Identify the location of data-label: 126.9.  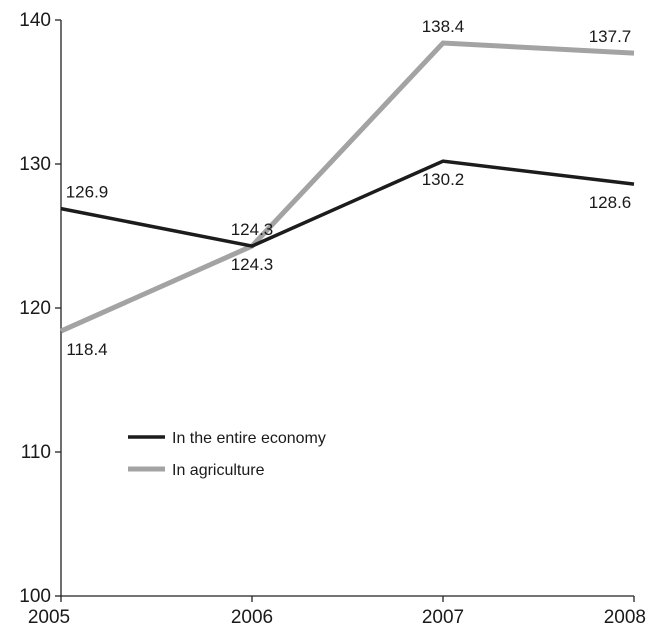
(87, 192).